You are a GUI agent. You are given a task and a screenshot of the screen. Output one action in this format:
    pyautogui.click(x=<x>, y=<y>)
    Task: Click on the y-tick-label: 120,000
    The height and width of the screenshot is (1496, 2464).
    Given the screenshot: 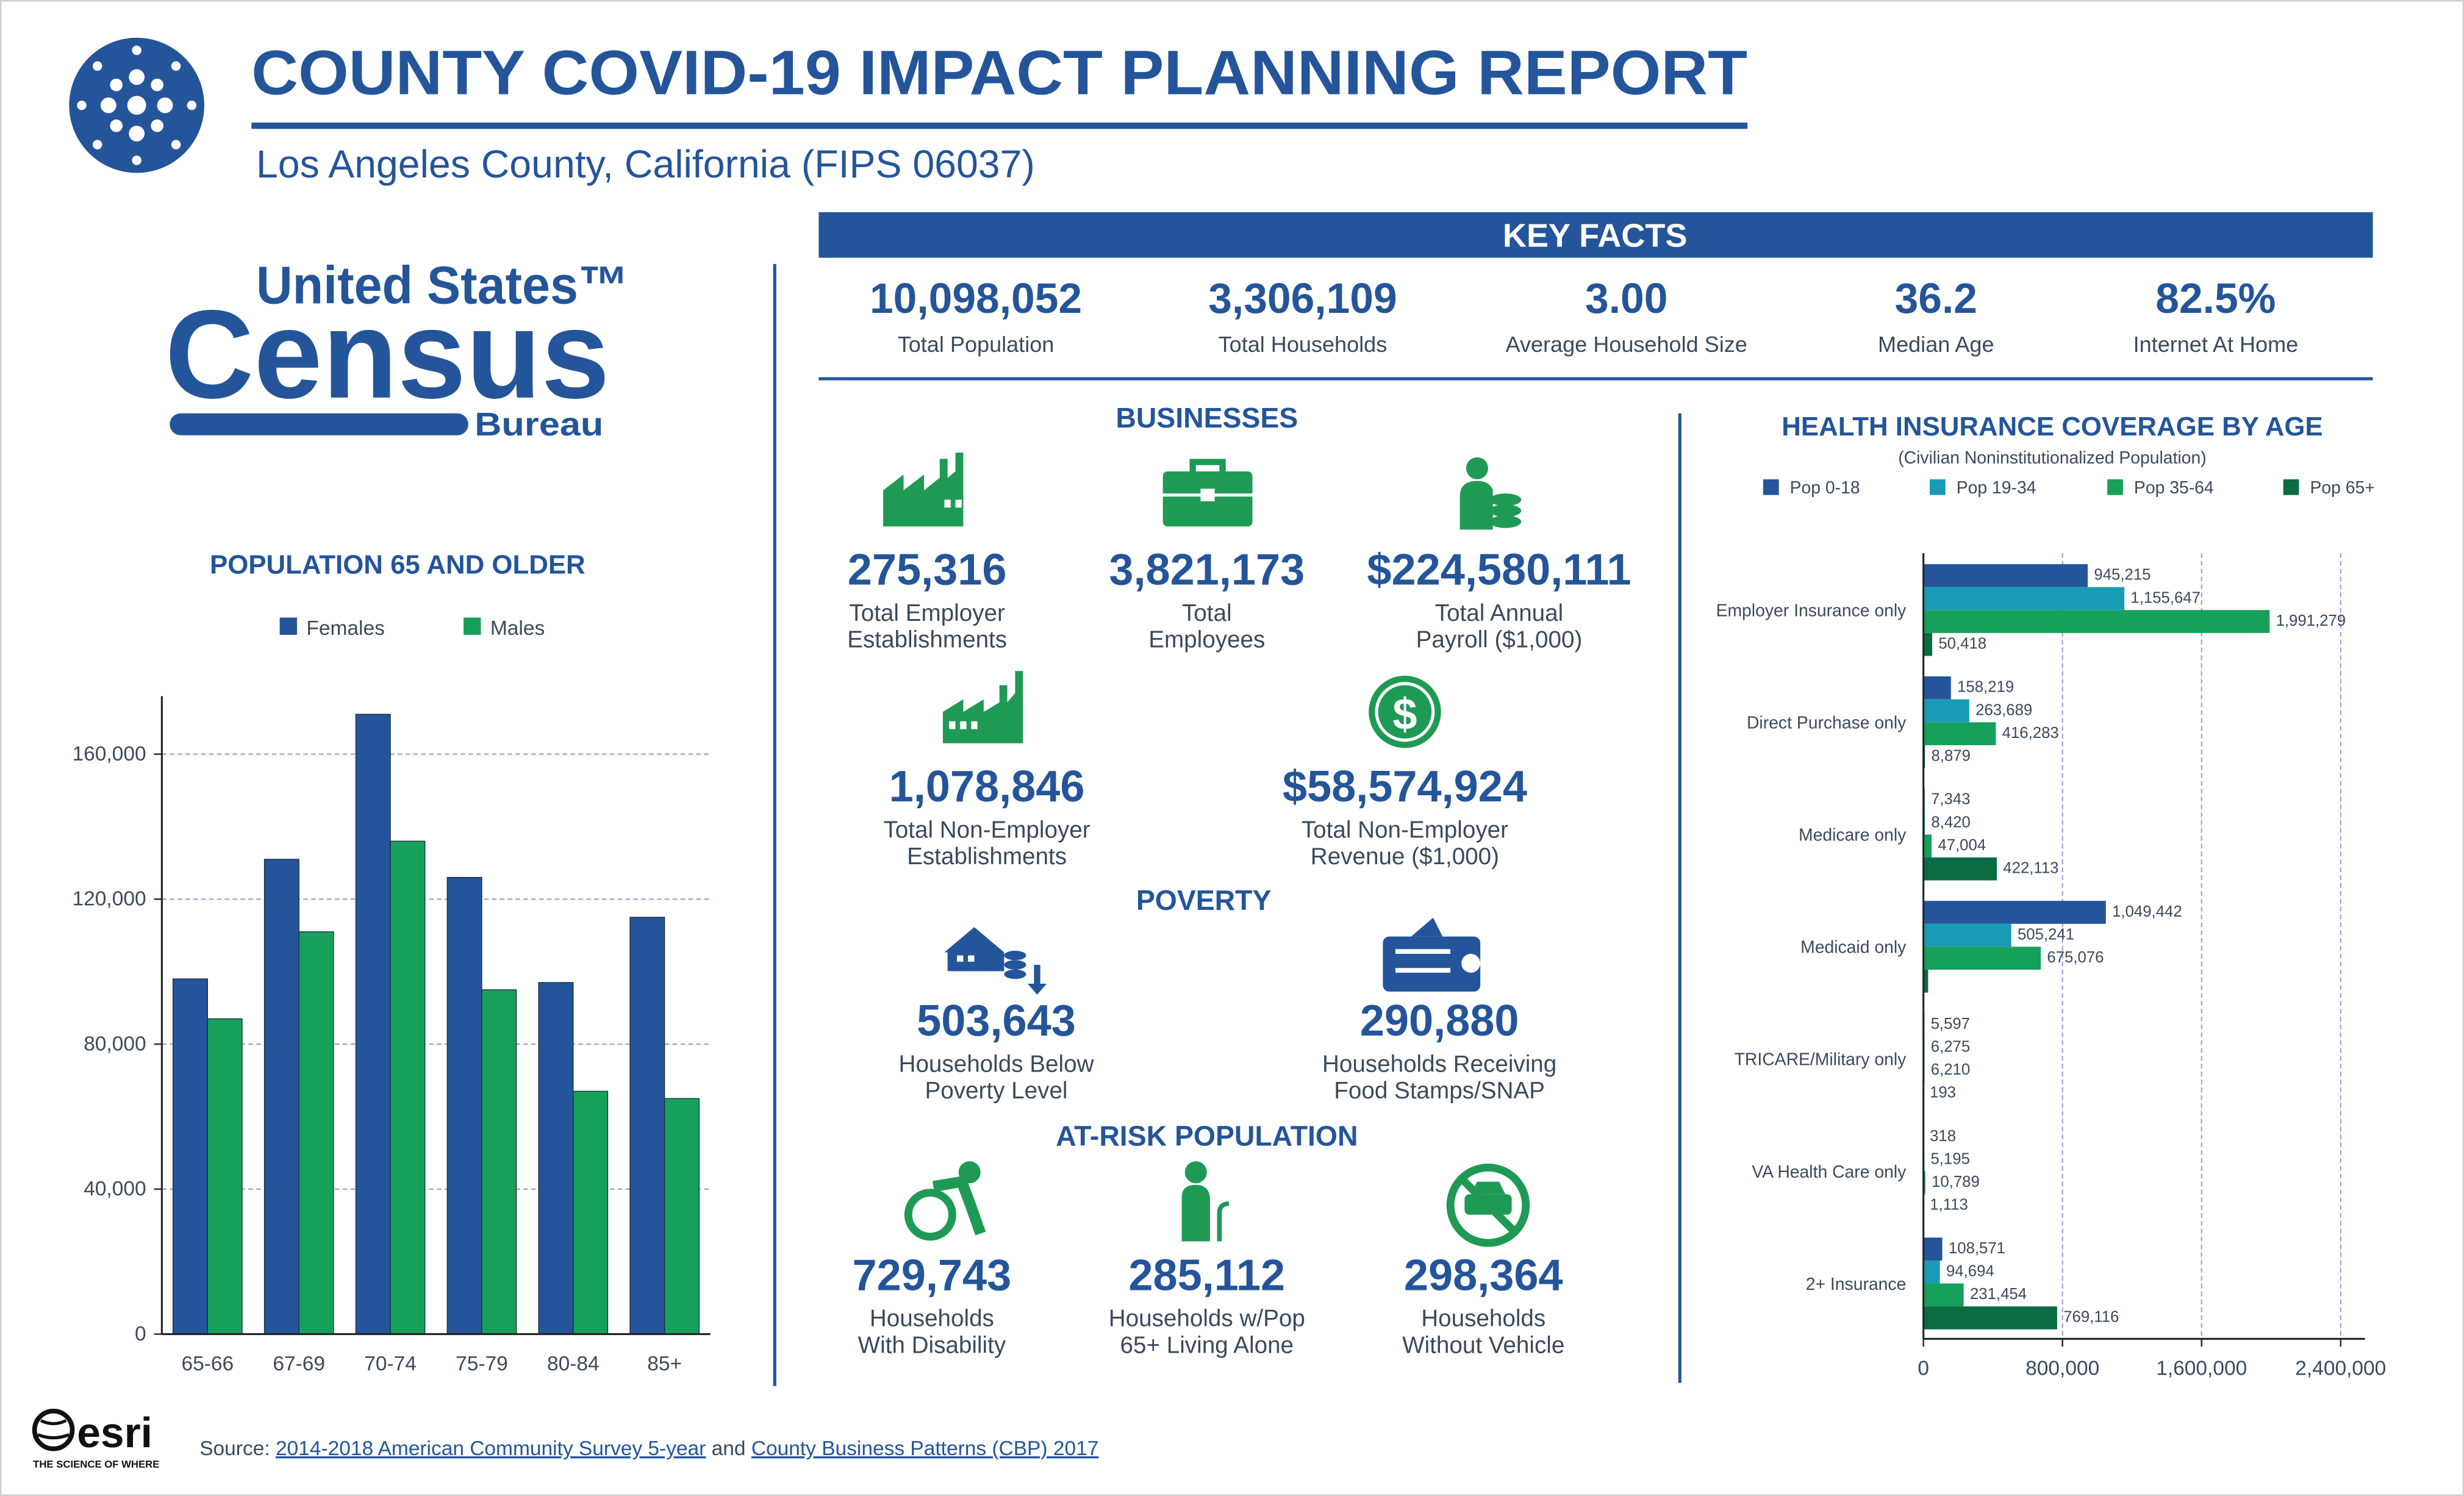 What is the action you would take?
    pyautogui.click(x=109, y=899)
    